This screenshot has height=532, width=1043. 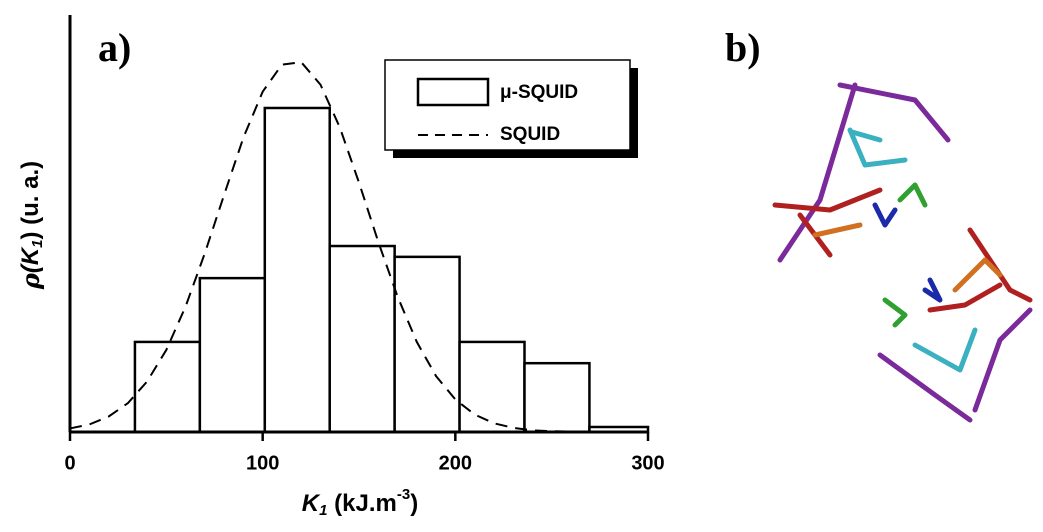 I want to click on x-axis-label: K1 (kJ.m-3), so click(x=360, y=502).